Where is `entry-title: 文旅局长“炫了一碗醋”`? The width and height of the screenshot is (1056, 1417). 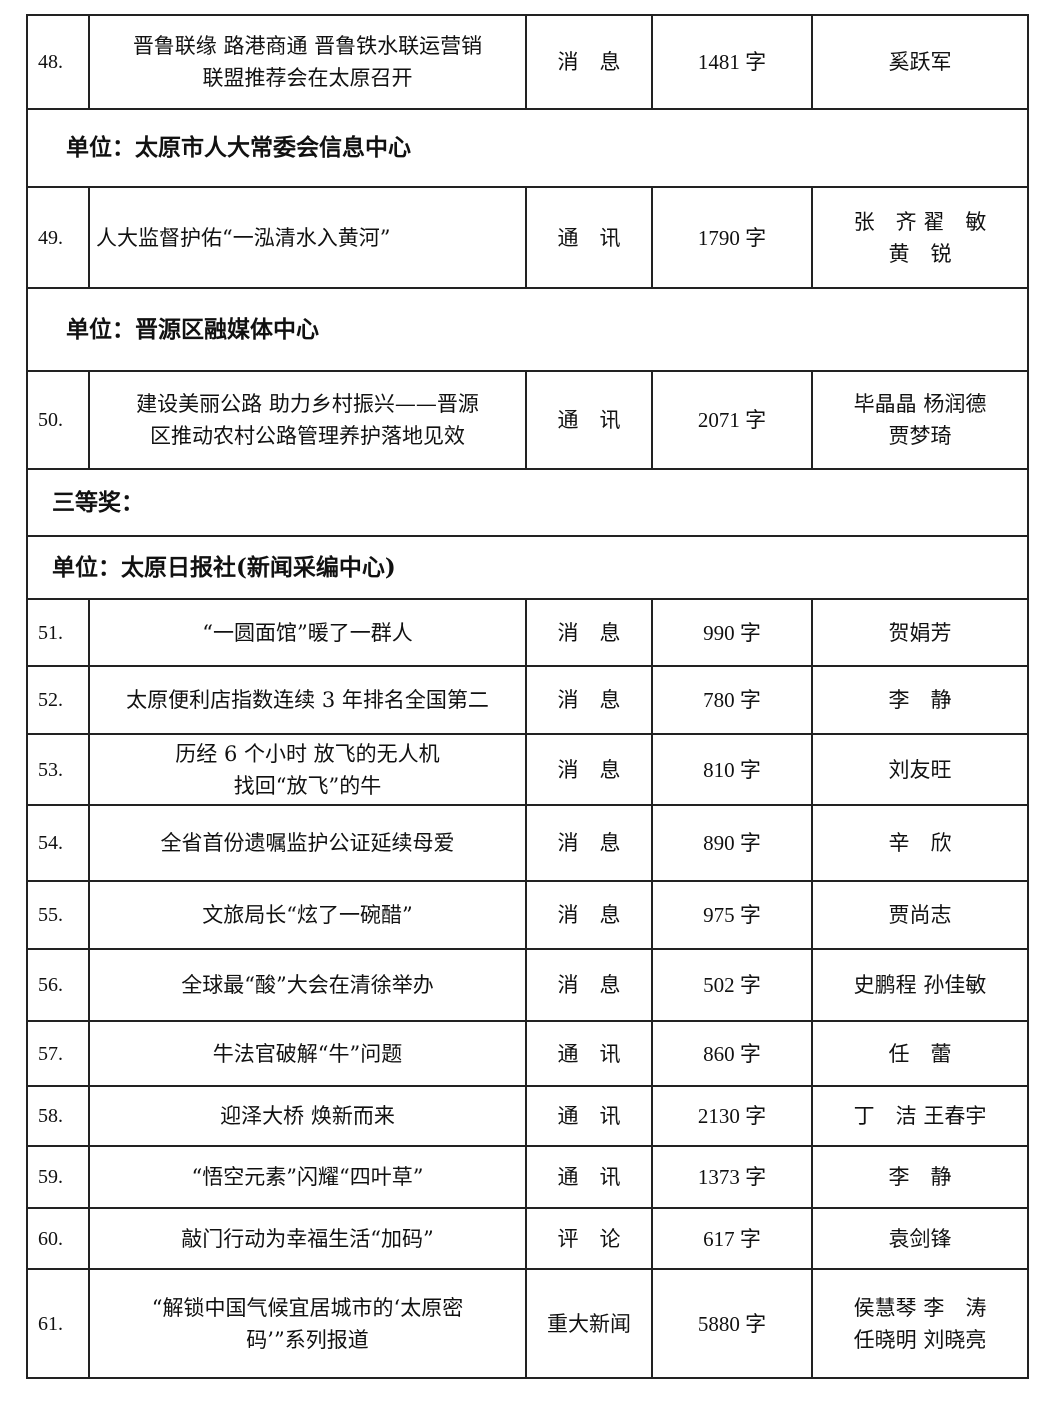
entry-title: 文旅局长“炫了一碗醋” is located at coordinates (307, 915).